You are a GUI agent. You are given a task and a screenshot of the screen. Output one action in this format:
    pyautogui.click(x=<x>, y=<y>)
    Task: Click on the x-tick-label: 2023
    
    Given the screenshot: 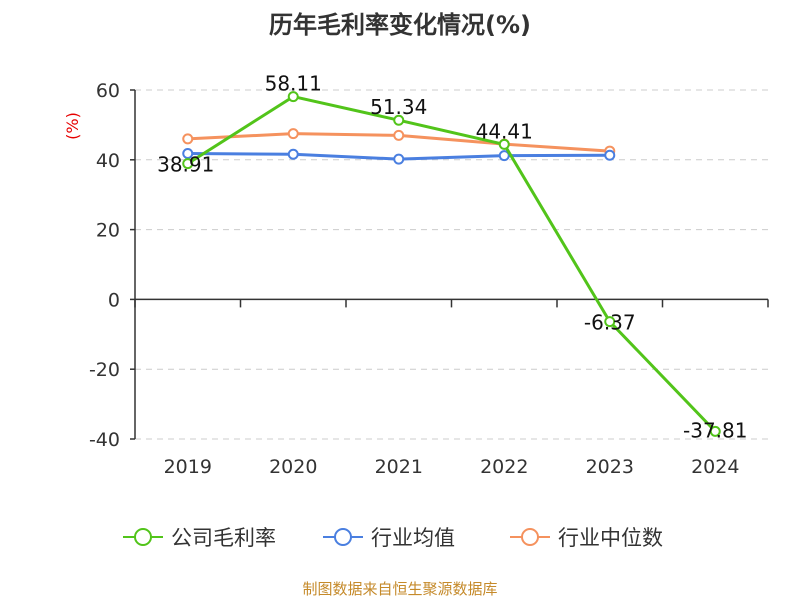 What is the action you would take?
    pyautogui.click(x=610, y=467)
    